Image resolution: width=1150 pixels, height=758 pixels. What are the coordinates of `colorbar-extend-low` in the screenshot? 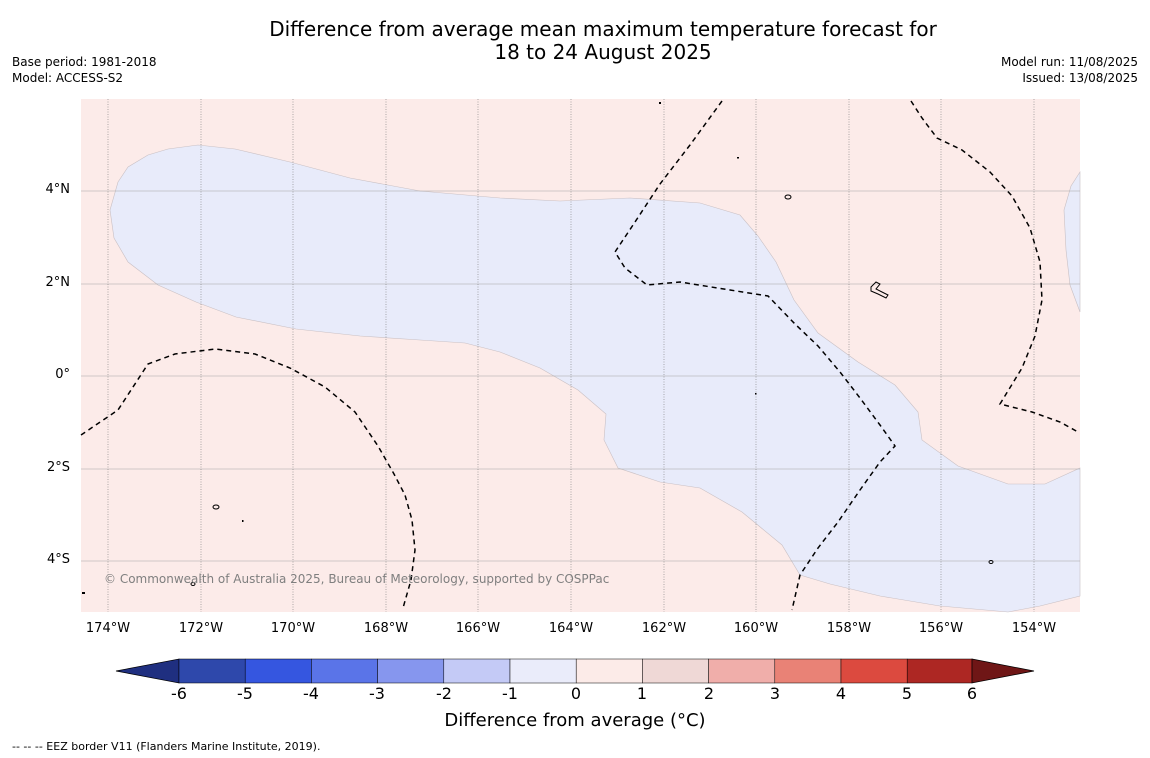 It's located at (147, 671).